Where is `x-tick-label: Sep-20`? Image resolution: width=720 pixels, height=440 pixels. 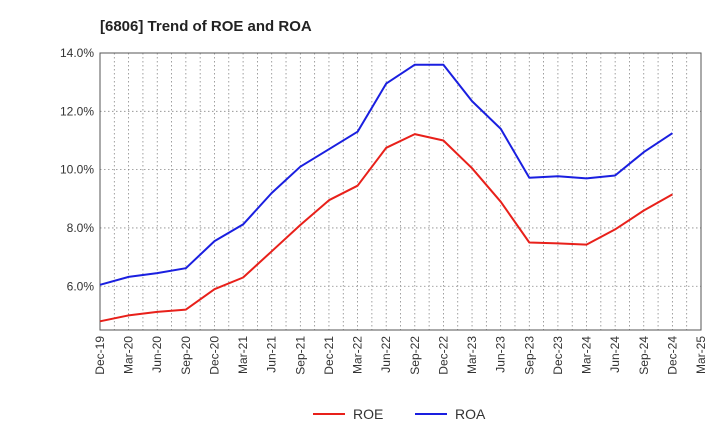 x-tick-label: Sep-20 is located at coordinates (186, 355).